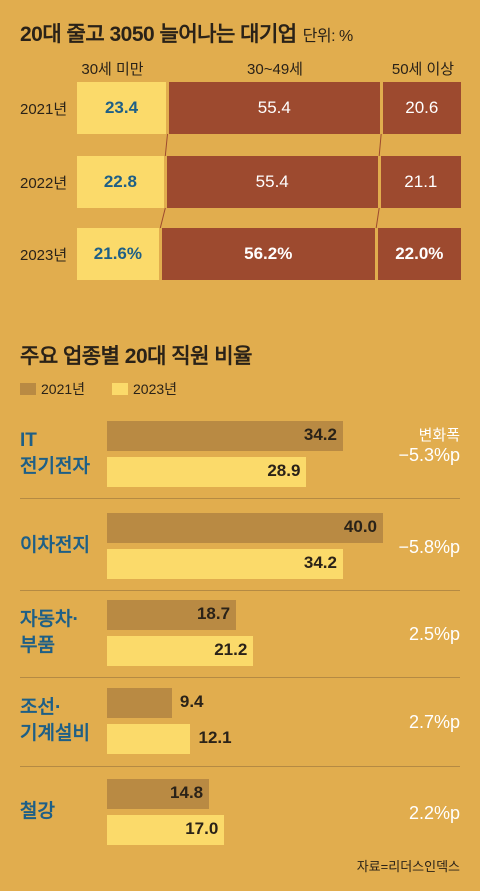  Describe the element at coordinates (231, 649) in the screenshot. I see `bar-value-label: 21.2` at that location.